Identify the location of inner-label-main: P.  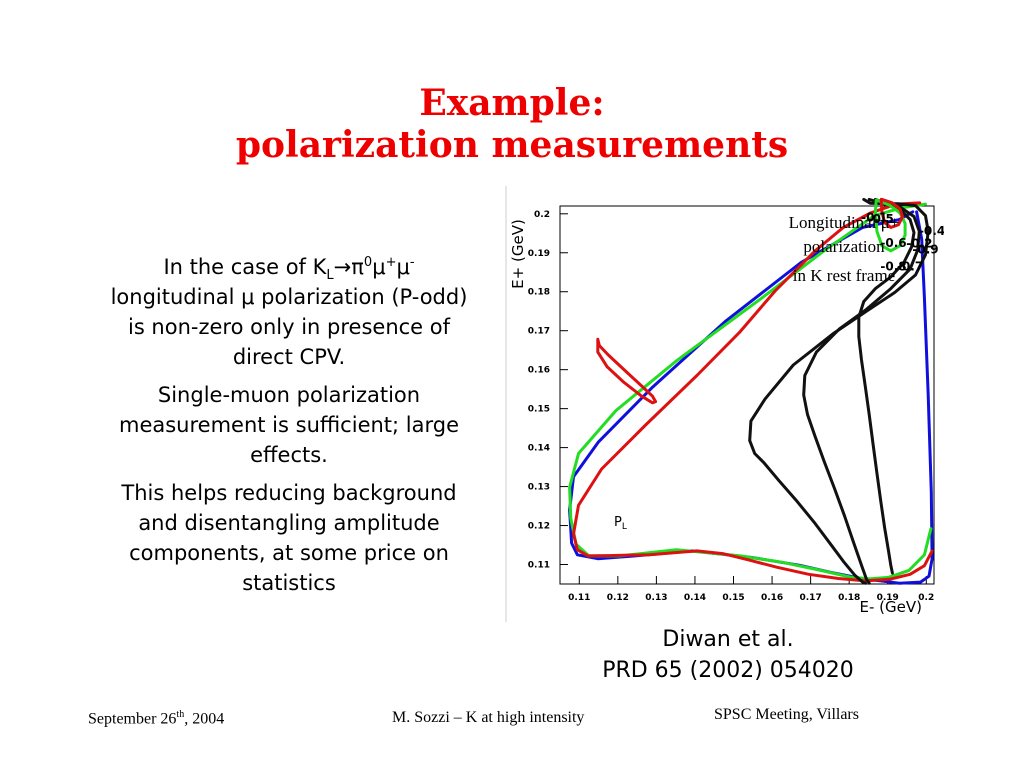
(618, 522).